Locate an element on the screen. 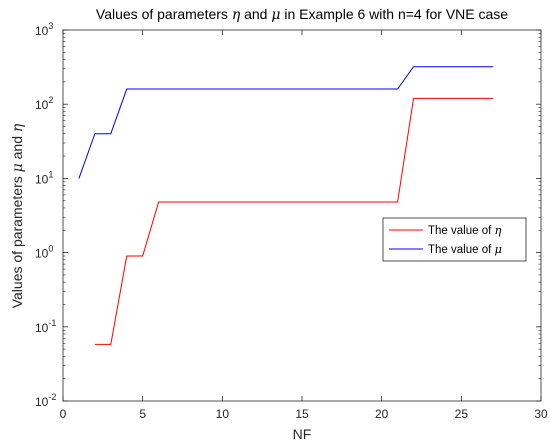 Image resolution: width=550 pixels, height=446 pixels. y-tick-label: 10⁻¹ is located at coordinates (45, 326).